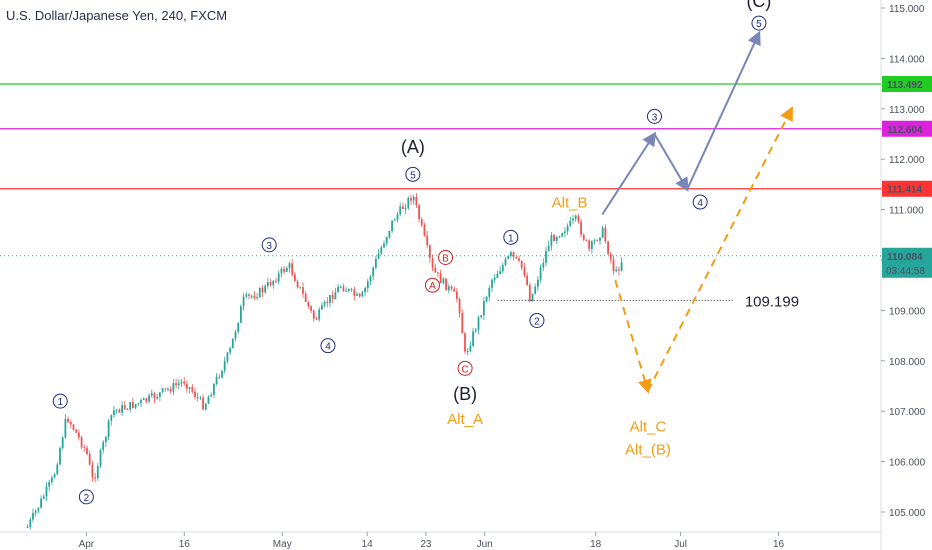 Image resolution: width=932 pixels, height=550 pixels. What do you see at coordinates (907, 513) in the screenshot?
I see `y-tick-label: 105.000` at bounding box center [907, 513].